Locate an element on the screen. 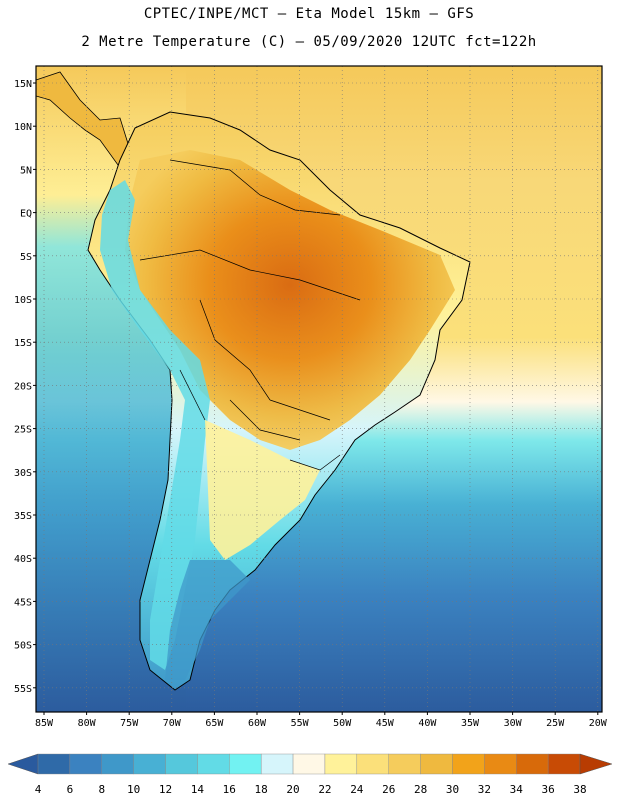 The width and height of the screenshot is (618, 800). colorbar-left-arrow is located at coordinates (23, 764).